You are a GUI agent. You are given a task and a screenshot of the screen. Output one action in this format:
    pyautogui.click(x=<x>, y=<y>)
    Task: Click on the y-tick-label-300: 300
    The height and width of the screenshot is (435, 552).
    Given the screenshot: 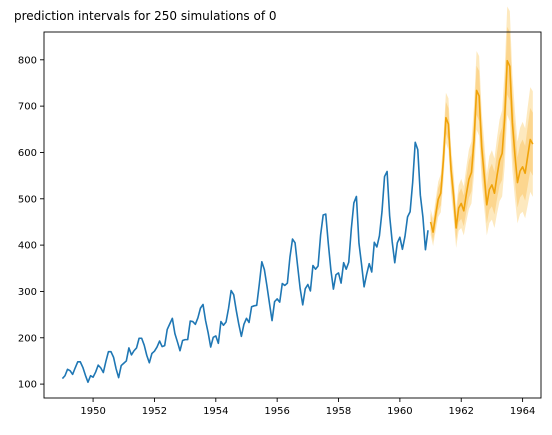 What is the action you would take?
    pyautogui.click(x=27, y=292)
    